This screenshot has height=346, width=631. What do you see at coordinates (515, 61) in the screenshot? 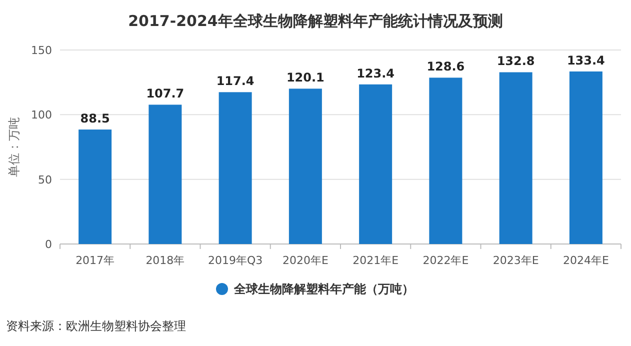
I see `data-label: 132.8` at bounding box center [515, 61].